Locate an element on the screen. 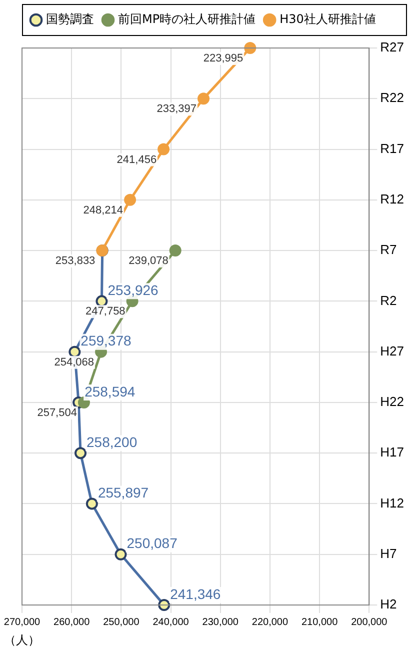 Image resolution: width=411 pixels, height=649 pixels. data-label: 253,926 is located at coordinates (133, 290).